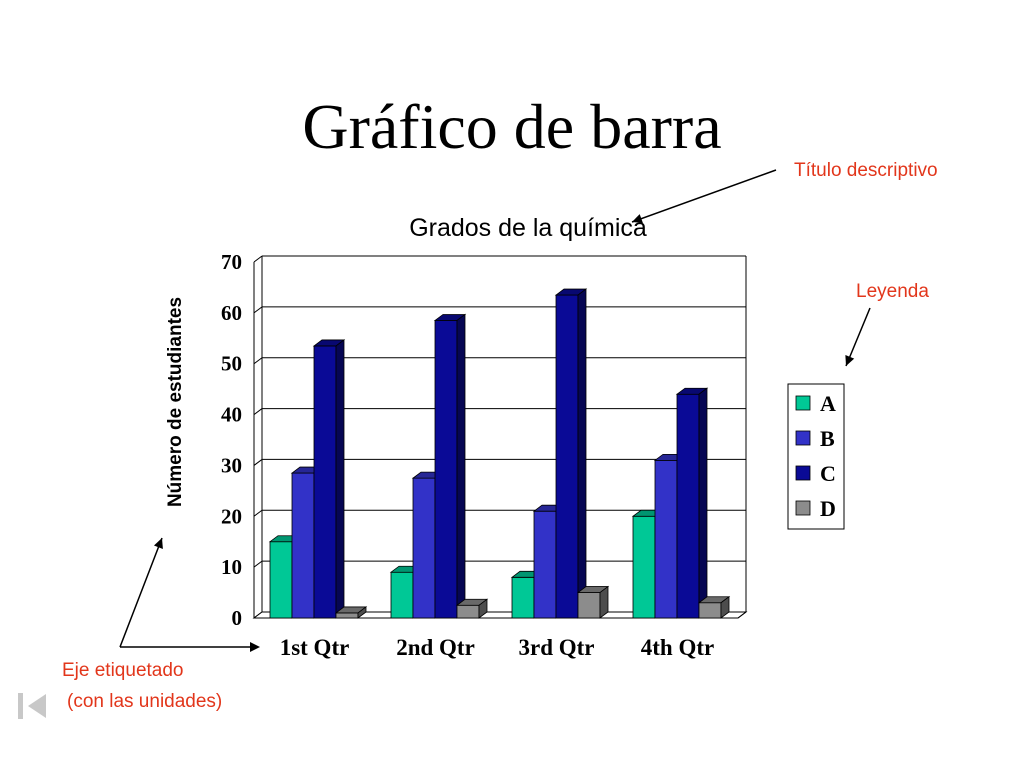 The height and width of the screenshot is (768, 1024). I want to click on legend-label-B: B, so click(827, 438).